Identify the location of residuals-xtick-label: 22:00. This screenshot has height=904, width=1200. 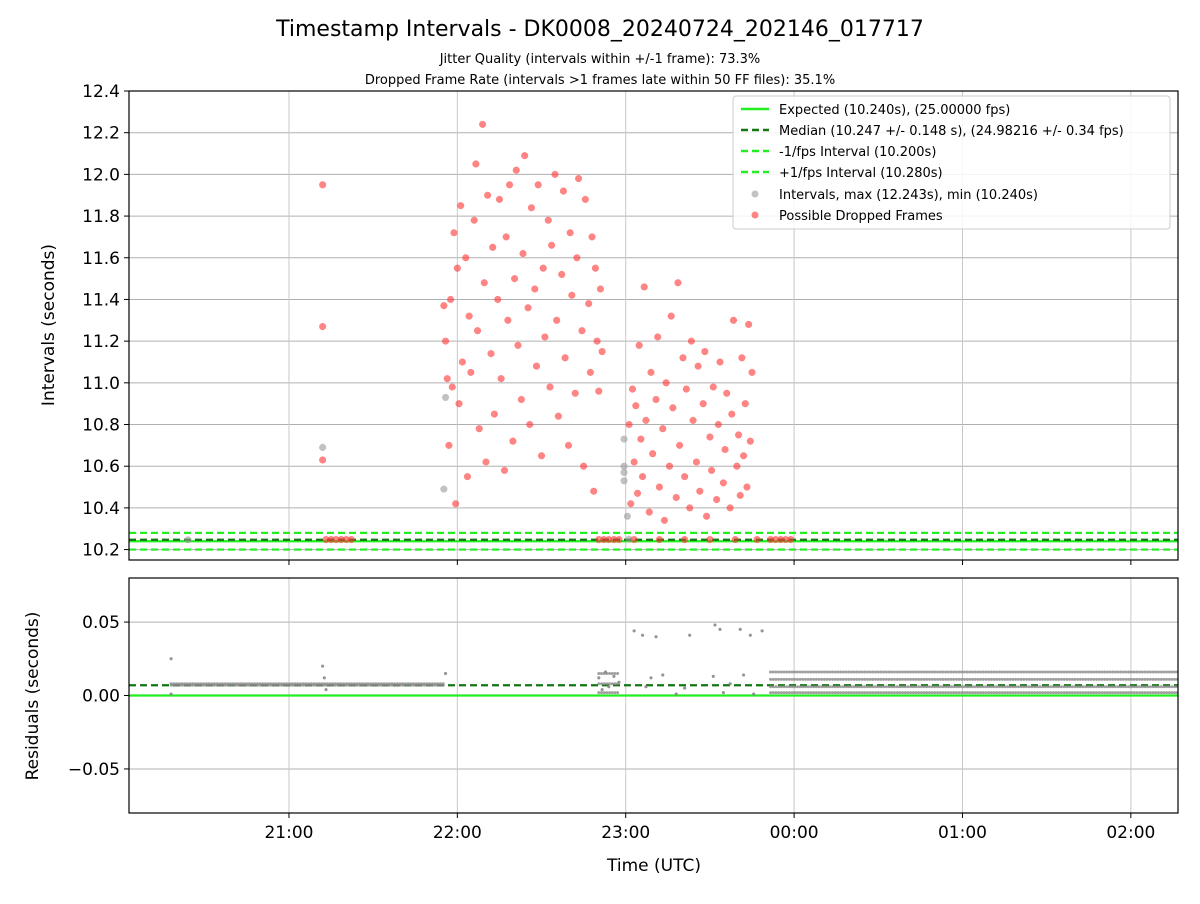
(457, 833).